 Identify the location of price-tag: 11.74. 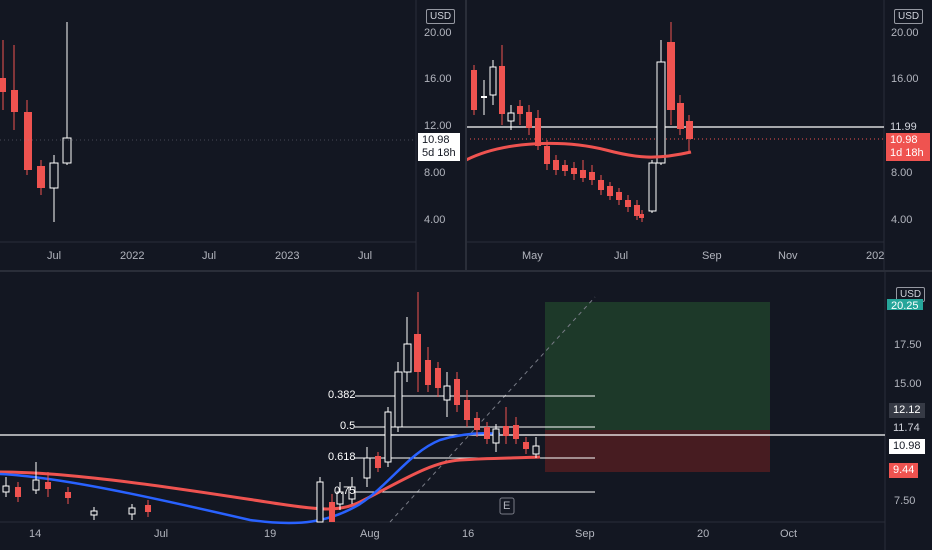
(906, 428).